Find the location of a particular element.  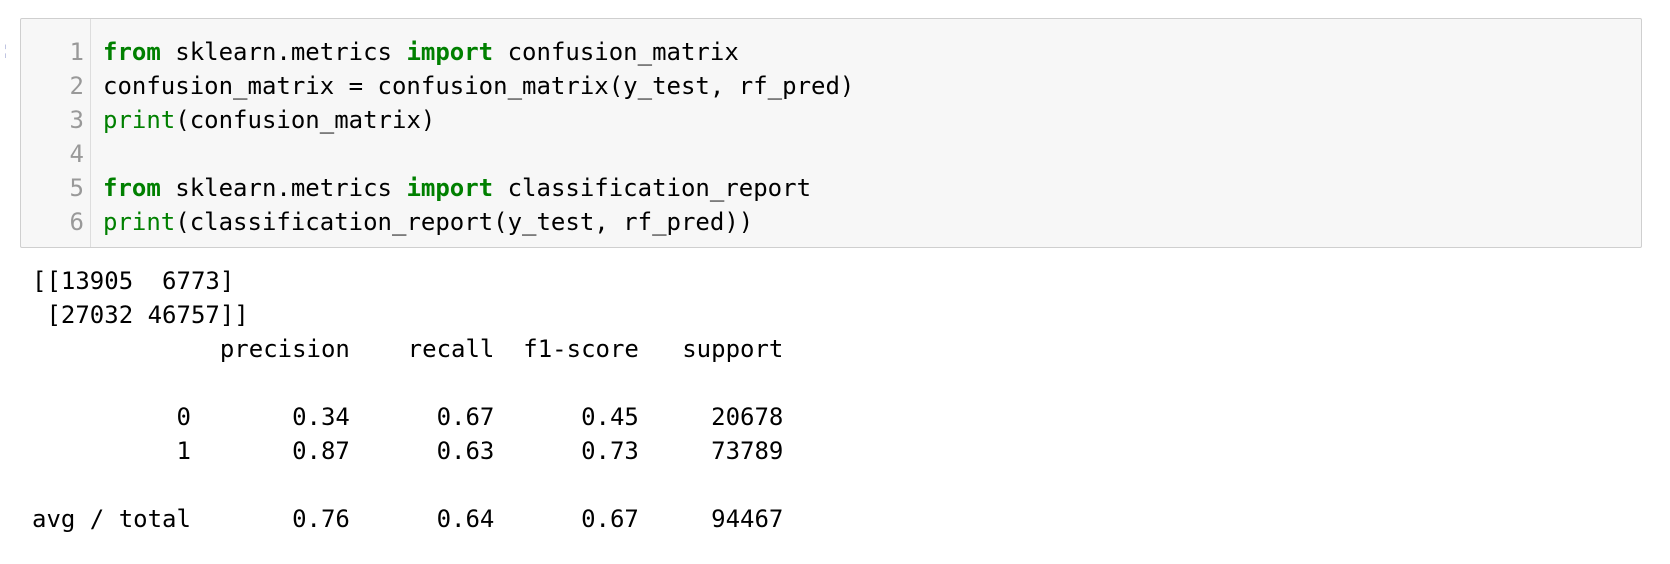

code-text: classification_report is located at coordinates (652, 188).